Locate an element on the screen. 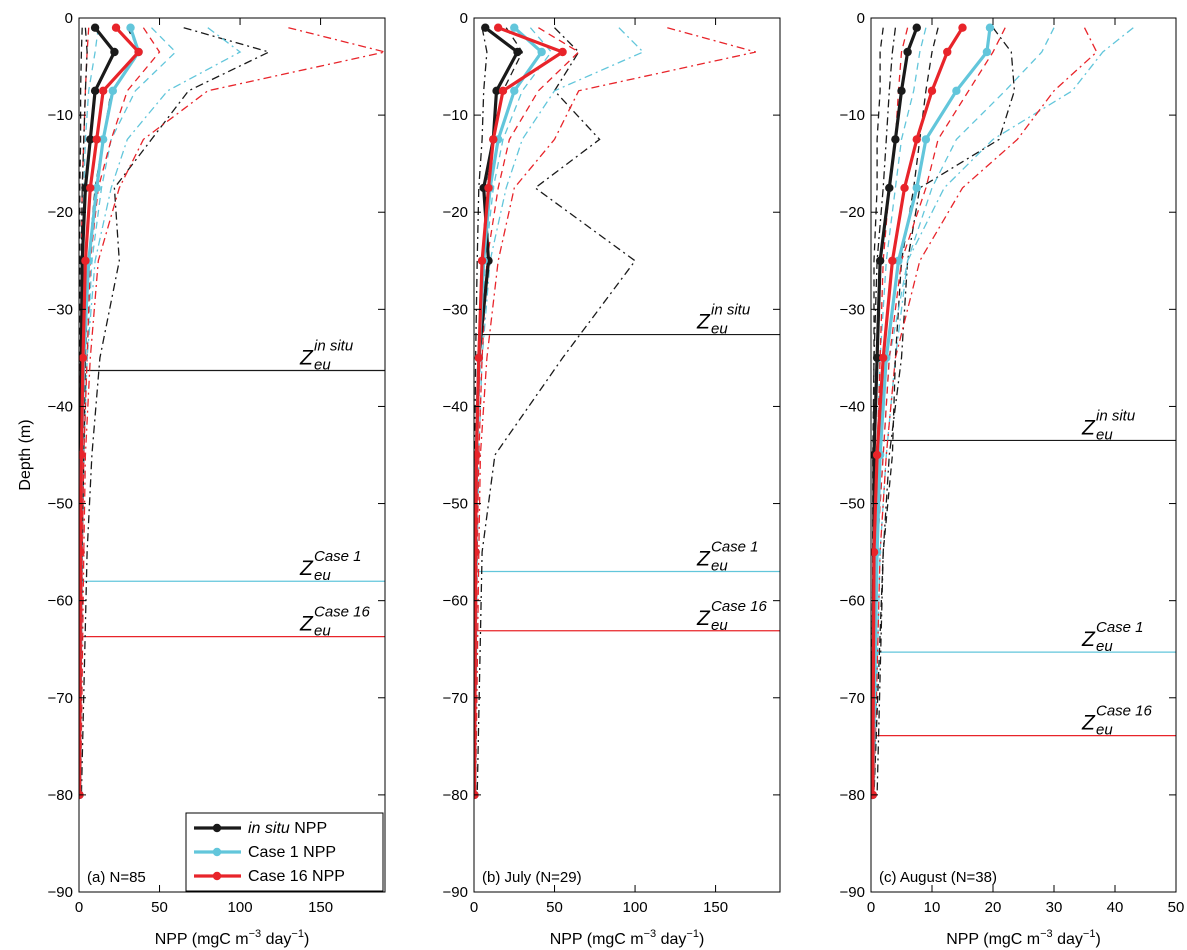  x-tick-label: 150 is located at coordinates (320, 907).